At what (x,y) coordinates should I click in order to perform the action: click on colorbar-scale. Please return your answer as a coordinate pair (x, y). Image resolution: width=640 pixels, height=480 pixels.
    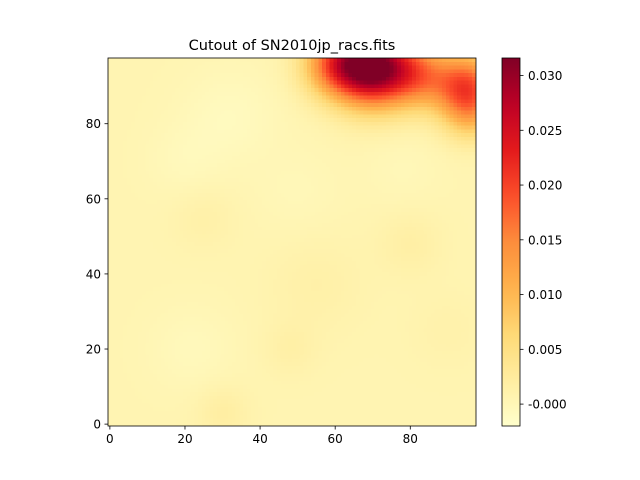
    Looking at the image, I should click on (511, 242).